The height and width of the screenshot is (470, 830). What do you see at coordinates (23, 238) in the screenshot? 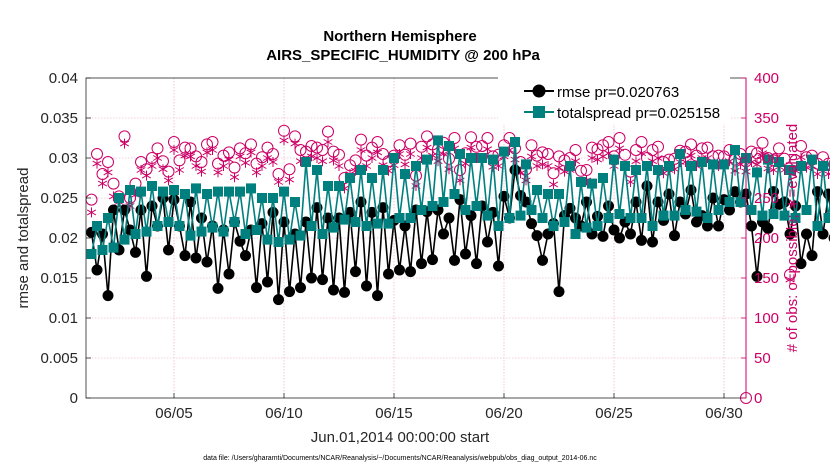
I see `y-axis-label-left: rmse and totalspread` at bounding box center [23, 238].